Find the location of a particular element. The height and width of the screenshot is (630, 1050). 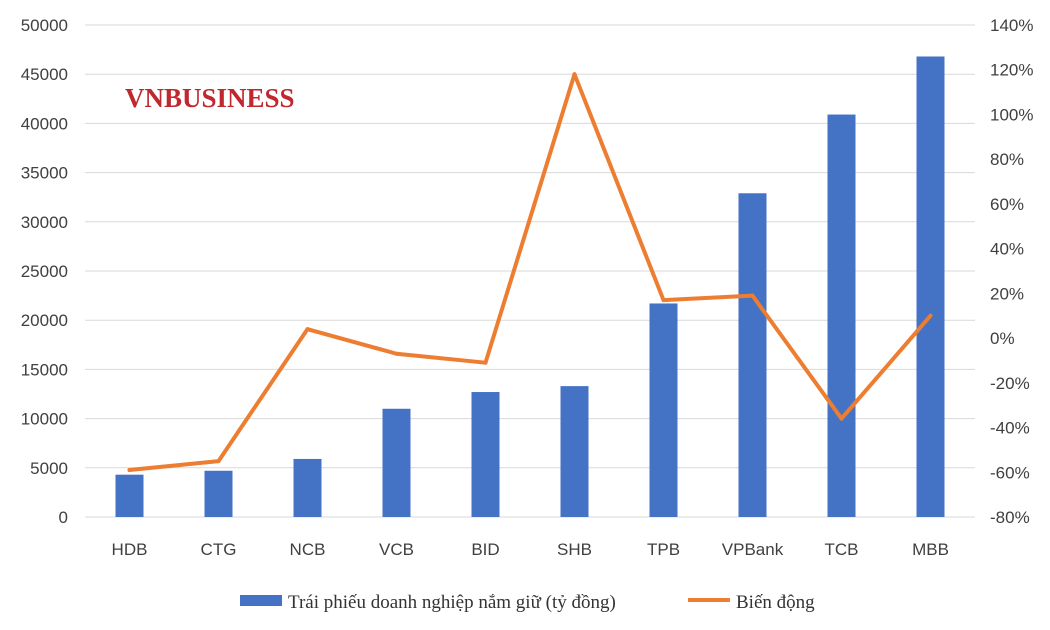

left-axis-tick-label: 15000 is located at coordinates (44, 369).